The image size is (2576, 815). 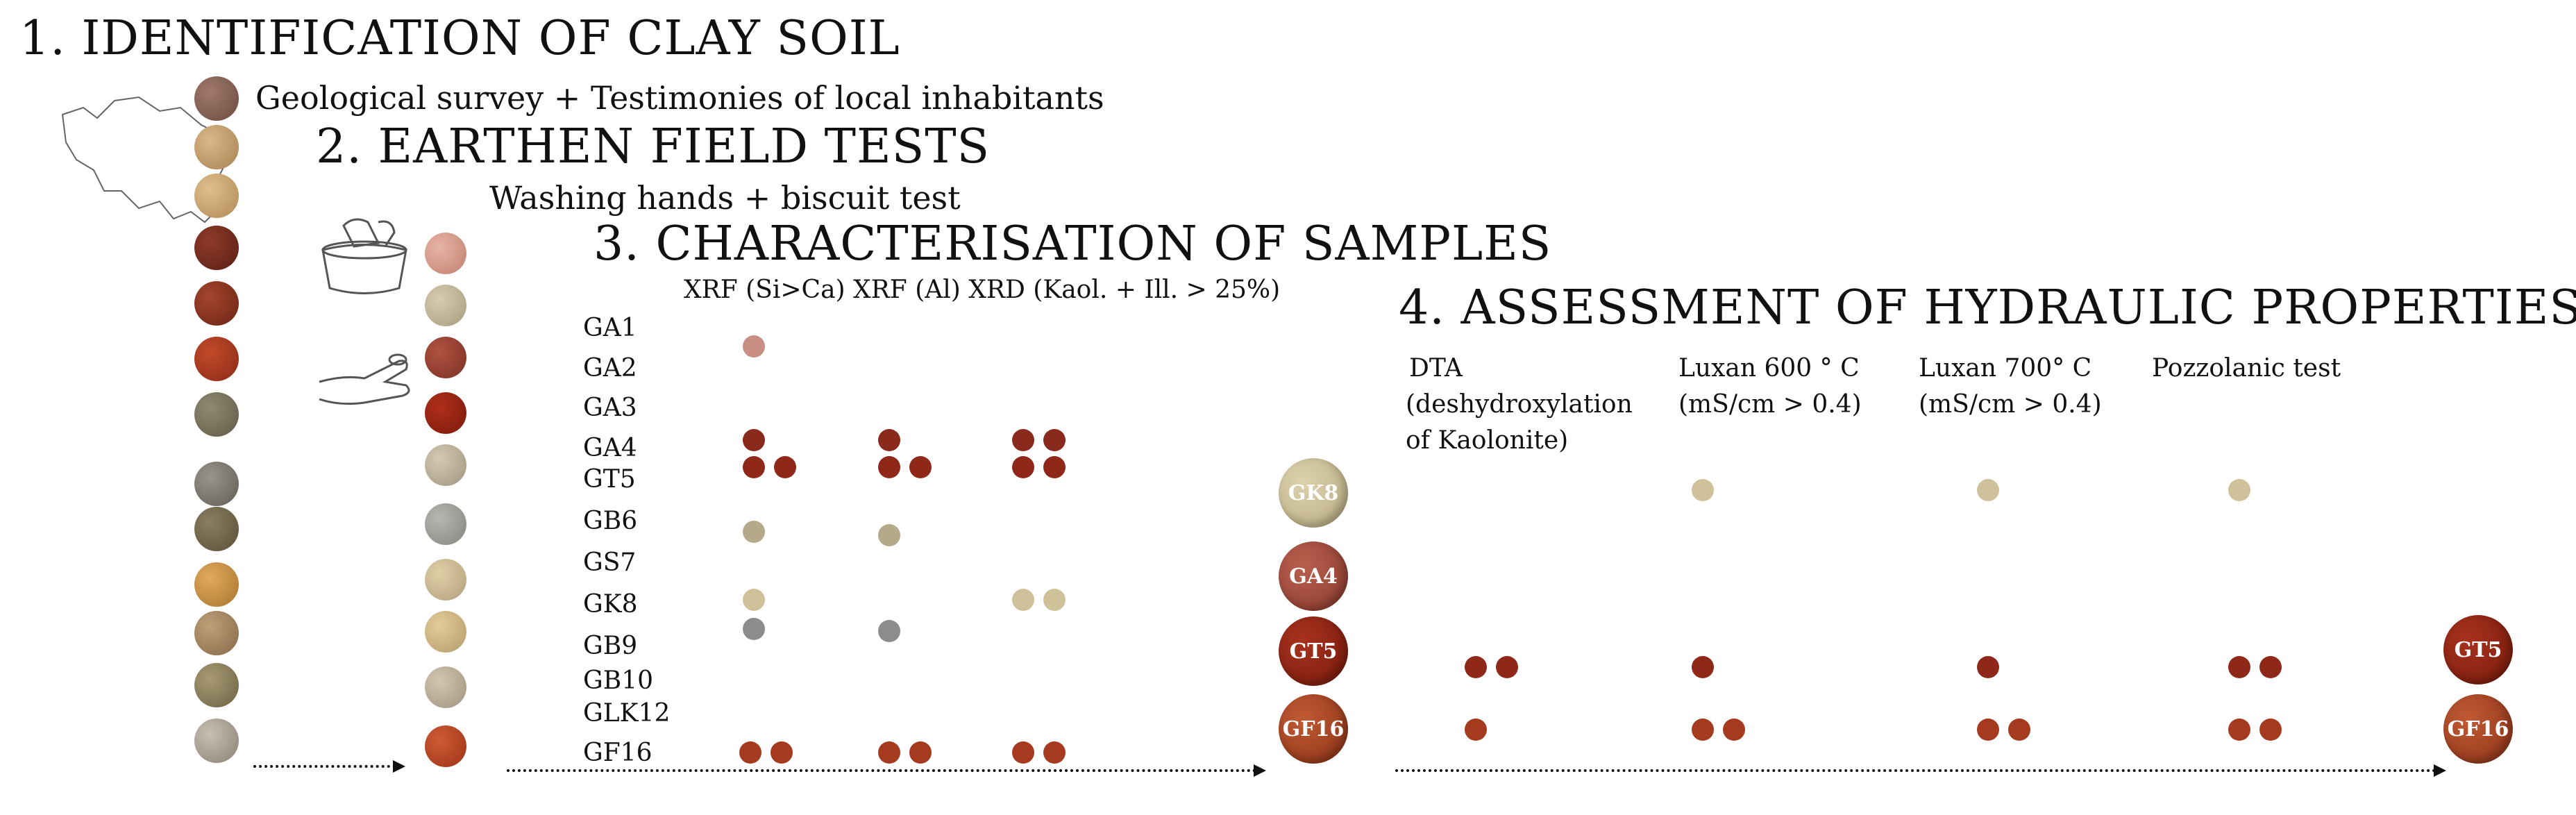 I want to click on step4-header-dta: DTA (deshydroxylation of Kaolonite), so click(x=1519, y=405).